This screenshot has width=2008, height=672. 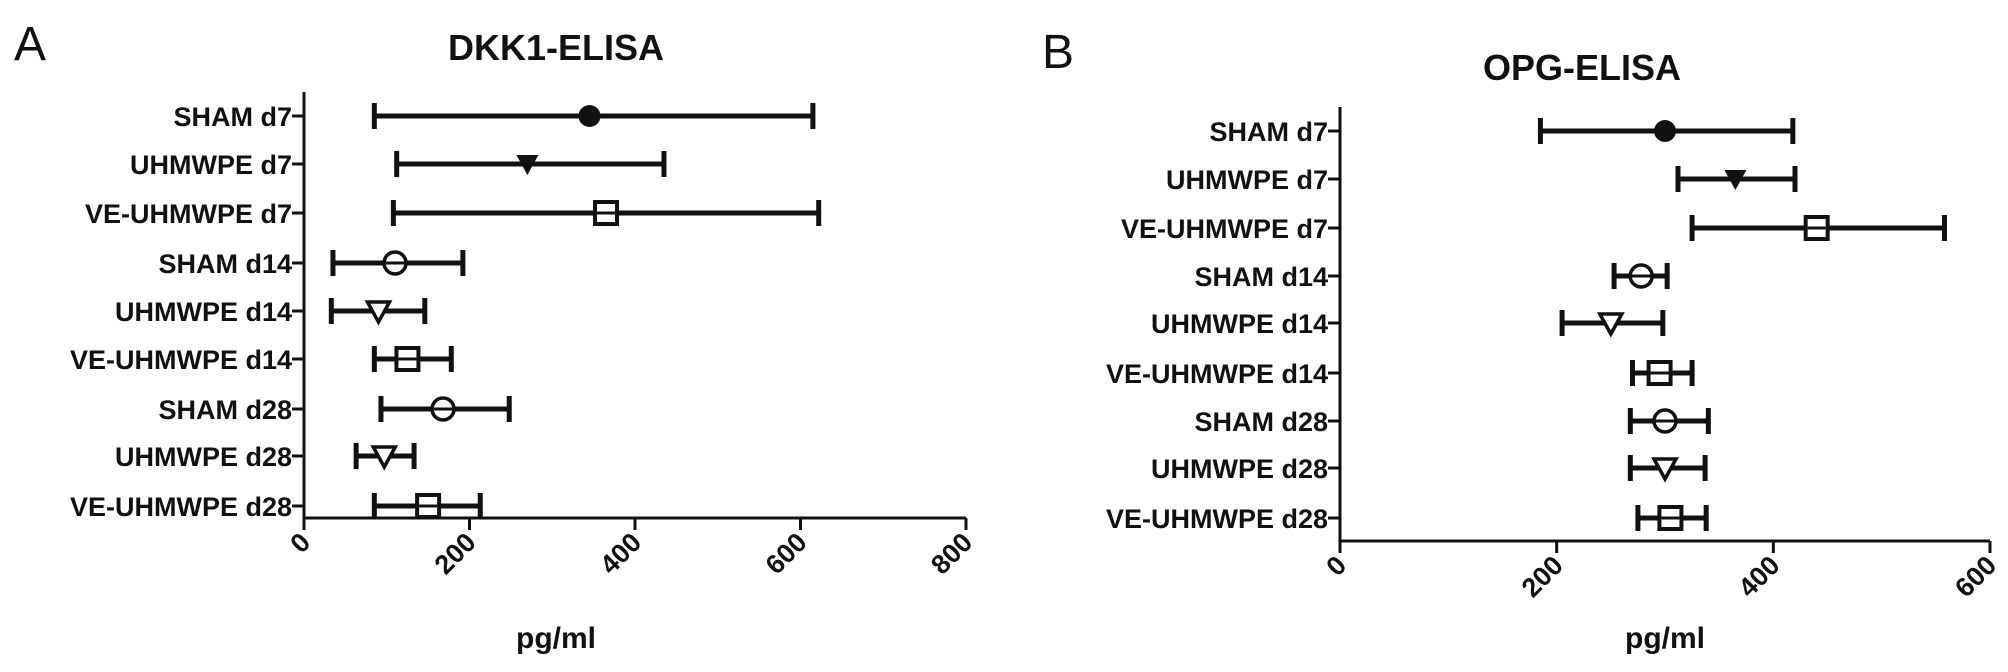 What do you see at coordinates (556, 638) in the screenshot?
I see `x-axis-label-a: pg/ml` at bounding box center [556, 638].